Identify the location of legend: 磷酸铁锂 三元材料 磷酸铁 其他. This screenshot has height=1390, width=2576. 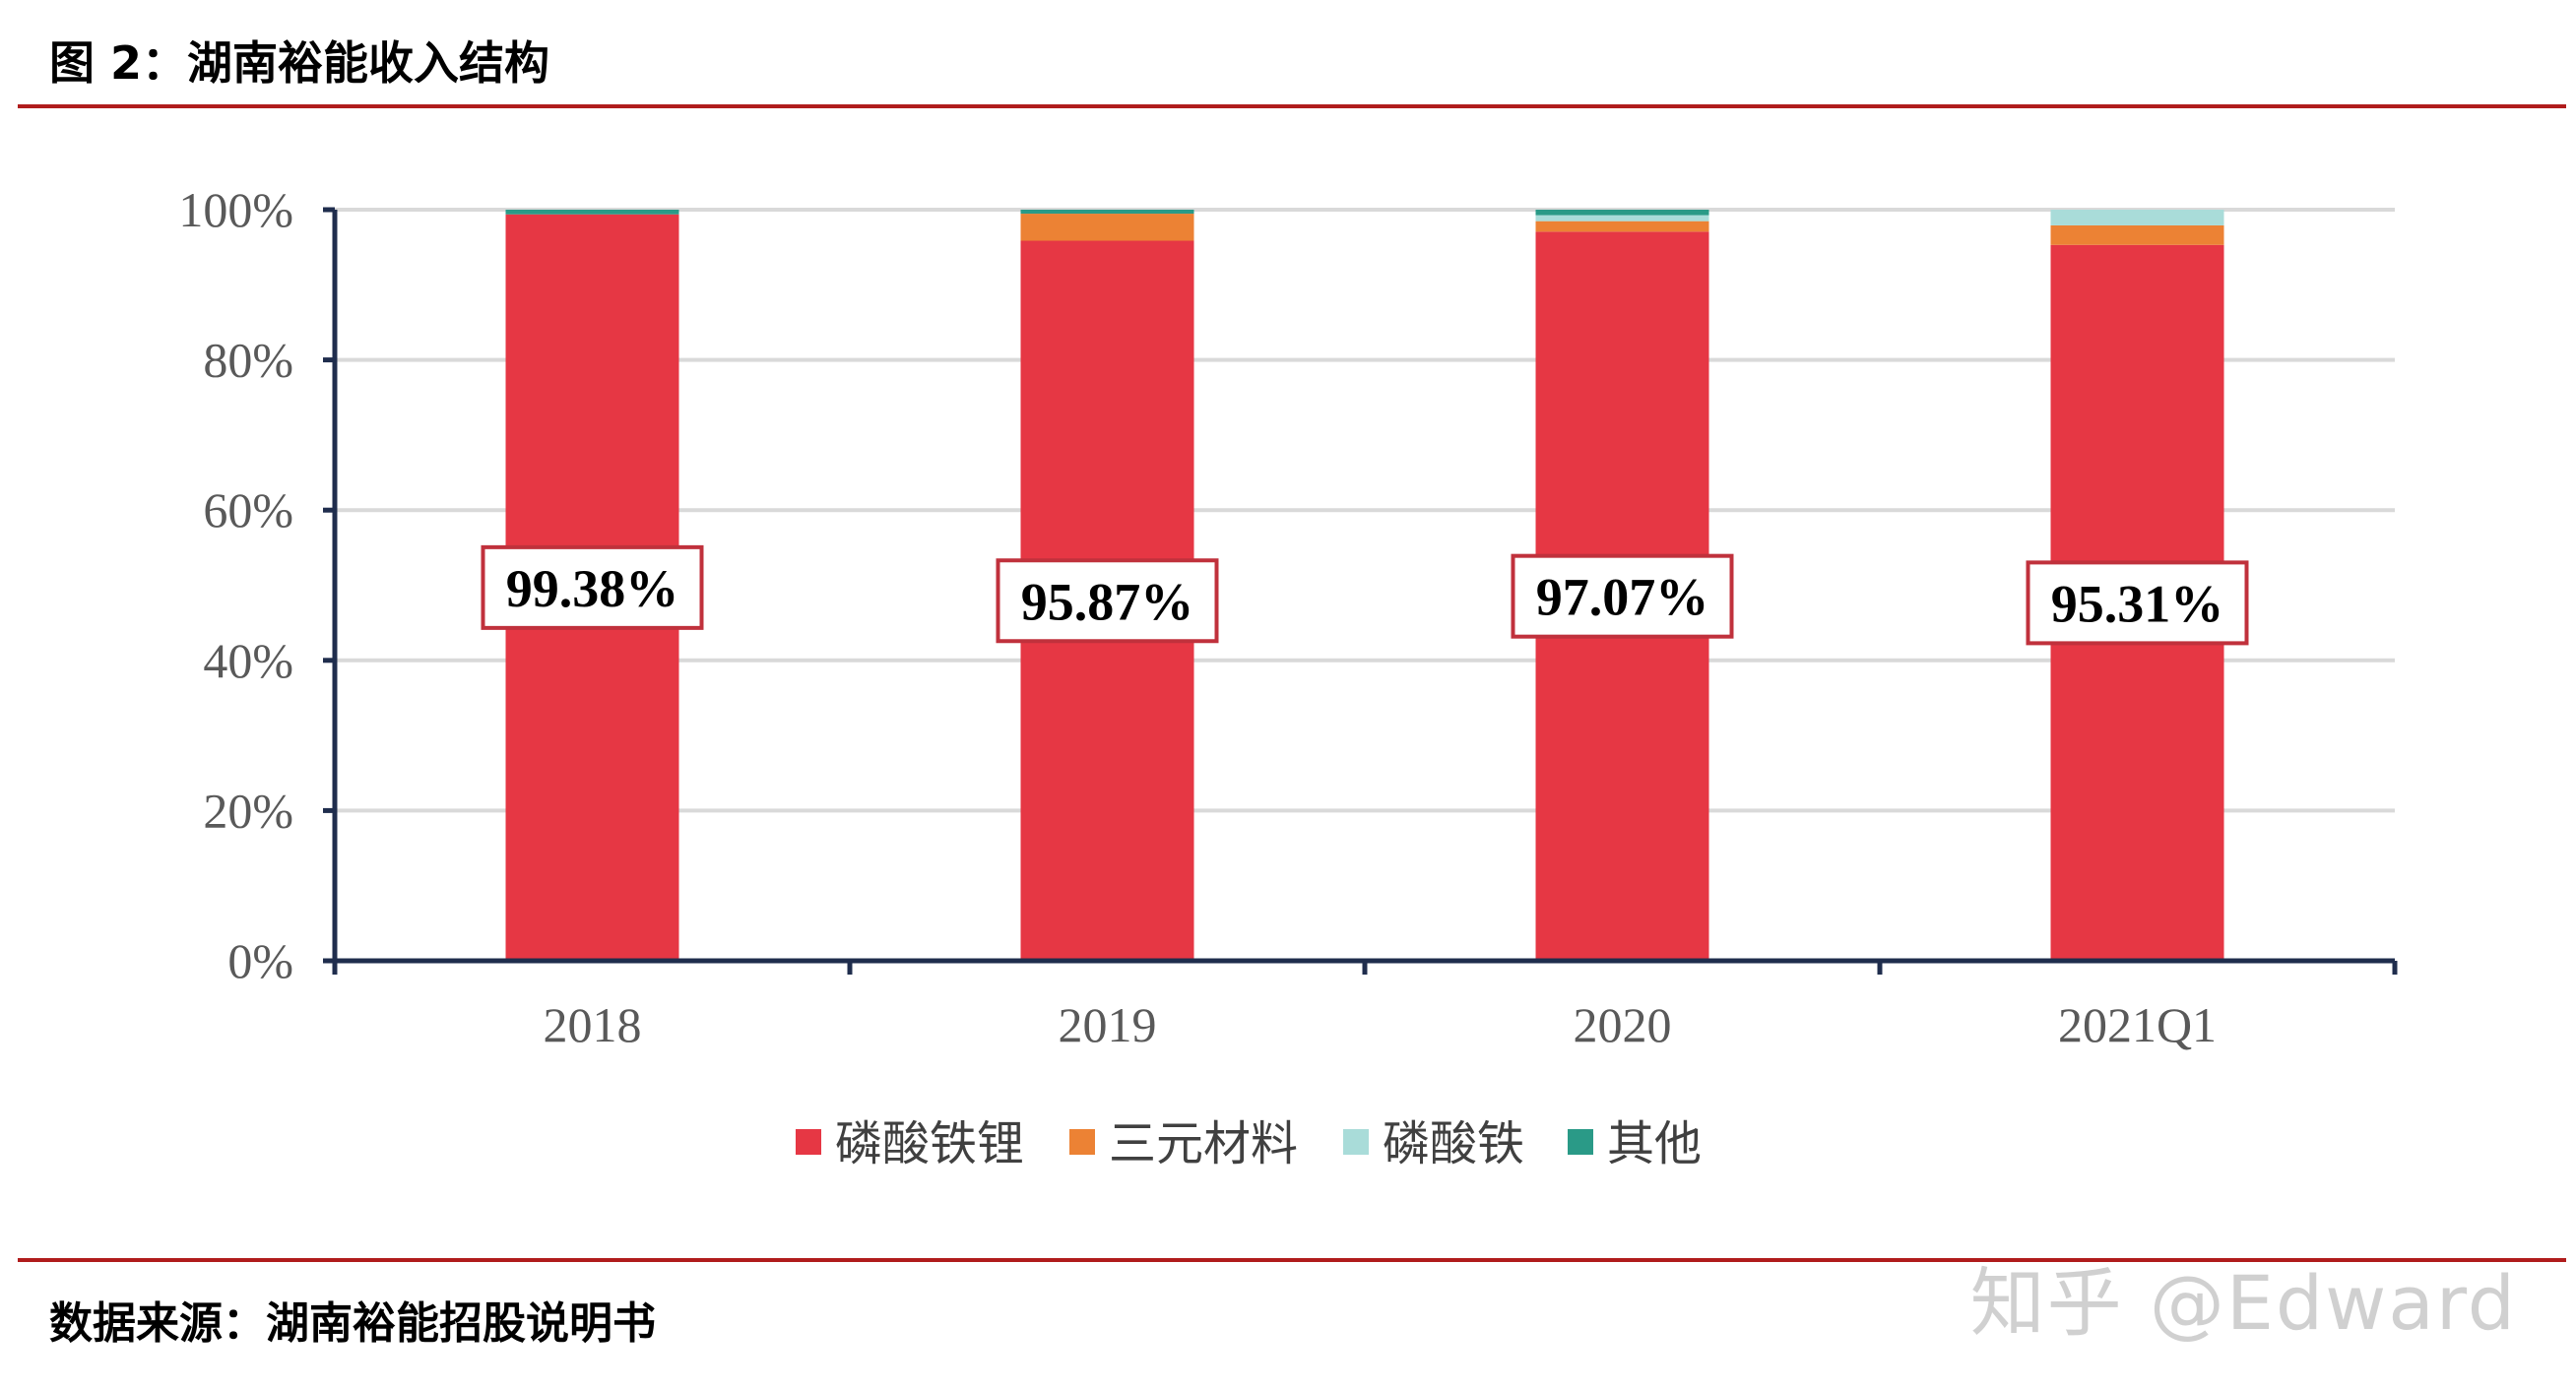
(1249, 1143).